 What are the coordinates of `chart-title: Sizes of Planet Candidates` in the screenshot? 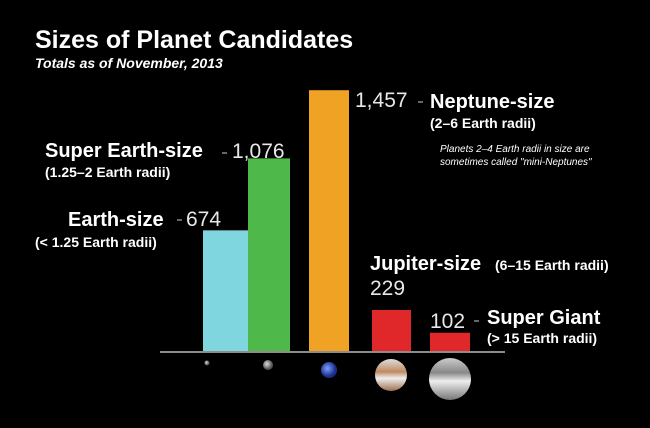 It's located at (194, 40).